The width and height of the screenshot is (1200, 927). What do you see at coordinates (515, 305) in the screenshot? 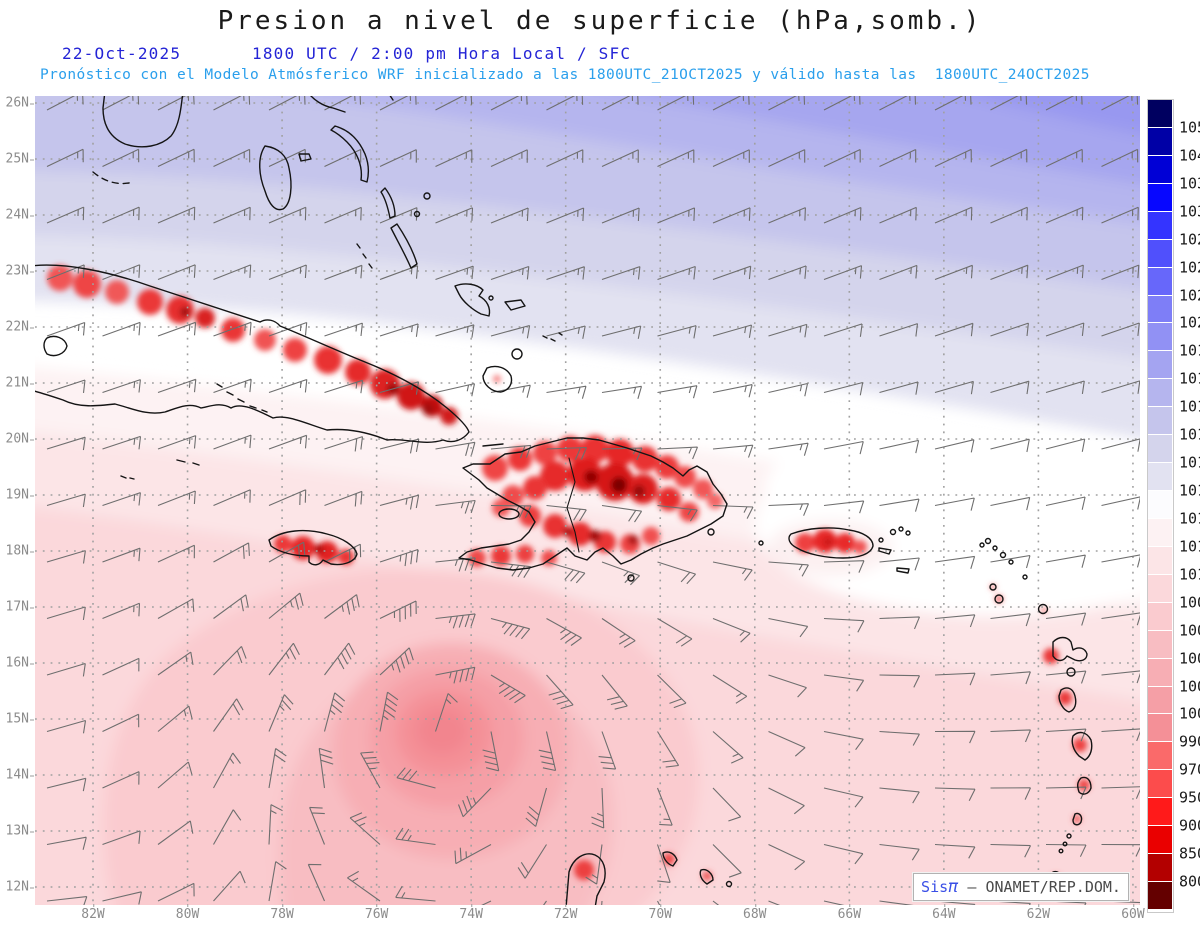
I see `coast-mayaguana` at bounding box center [515, 305].